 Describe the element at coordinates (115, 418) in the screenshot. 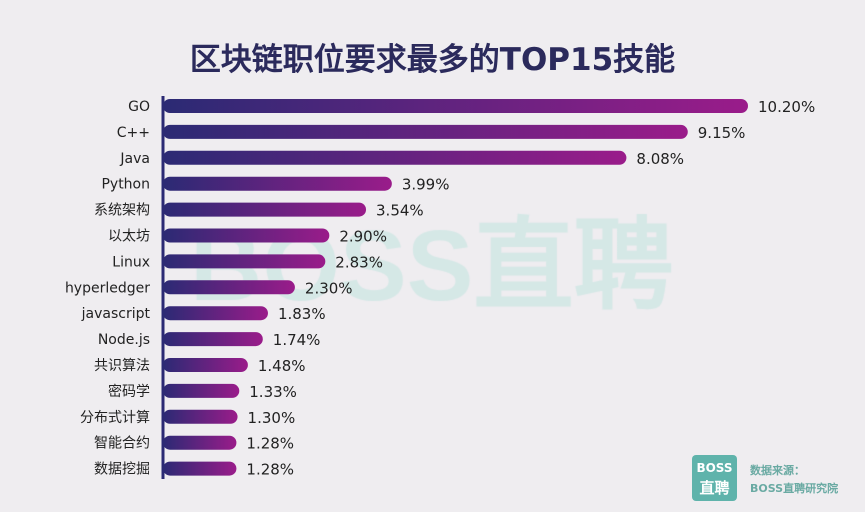

I see `category-label: 分布式计算` at that location.